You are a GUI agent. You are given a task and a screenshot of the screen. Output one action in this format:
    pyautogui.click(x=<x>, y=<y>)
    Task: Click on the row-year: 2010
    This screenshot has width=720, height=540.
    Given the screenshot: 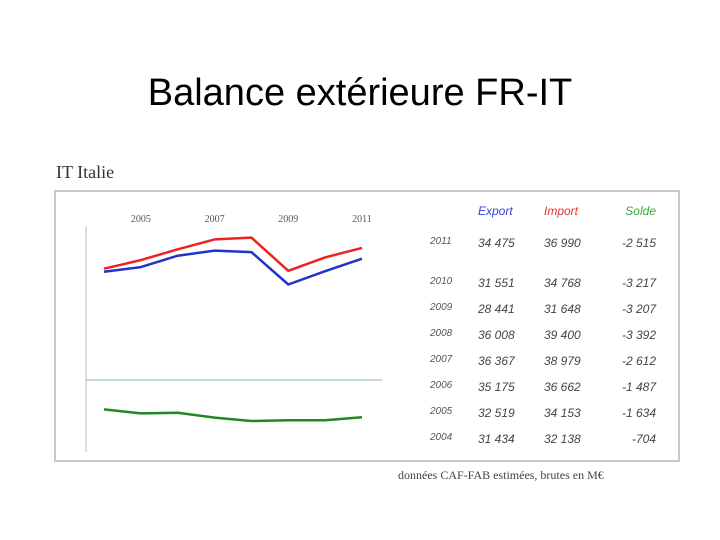 What is the action you would take?
    pyautogui.click(x=441, y=281)
    